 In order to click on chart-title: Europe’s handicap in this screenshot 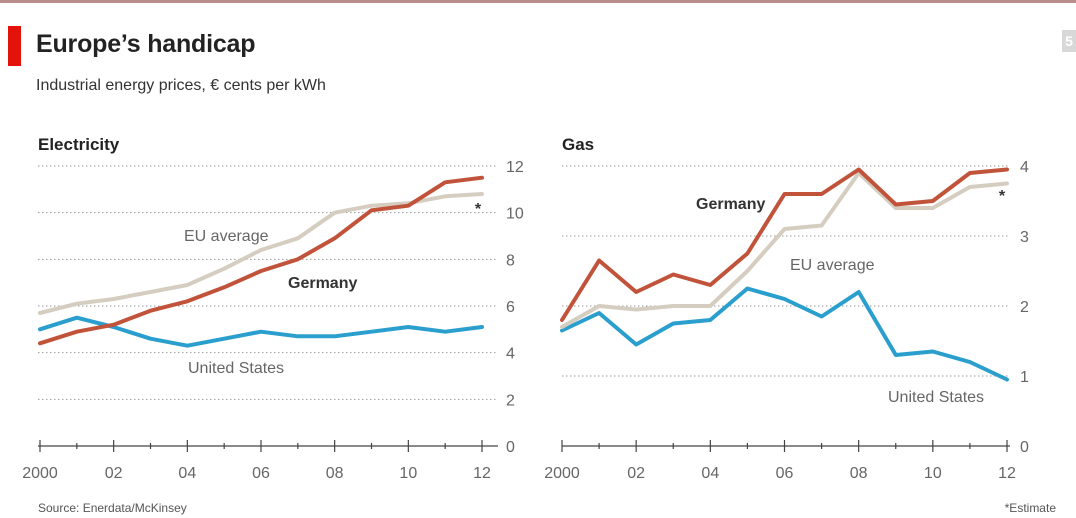, I will do `click(146, 44)`.